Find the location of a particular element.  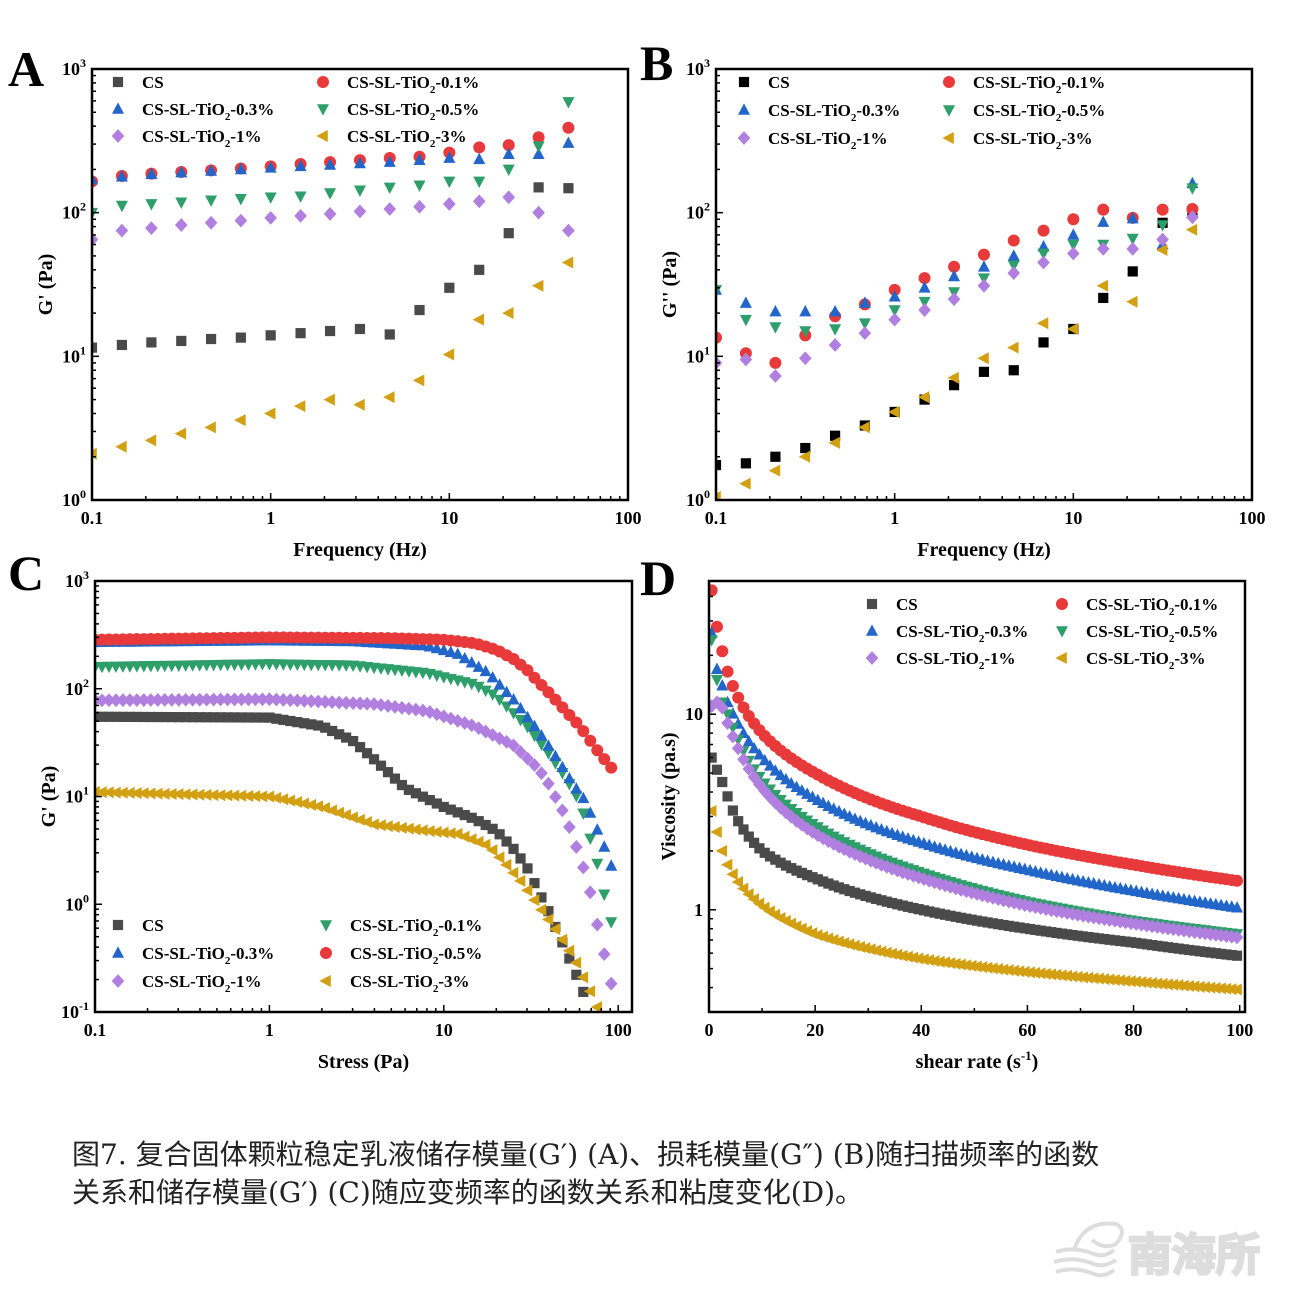

x-tick-label: 0 is located at coordinates (709, 1030).